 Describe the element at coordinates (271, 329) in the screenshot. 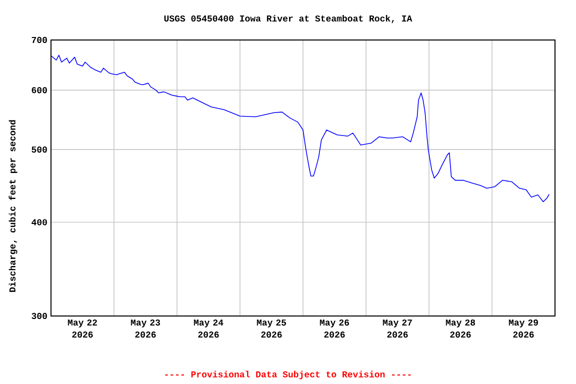

I see `x-tick-label: May 25 2026` at that location.